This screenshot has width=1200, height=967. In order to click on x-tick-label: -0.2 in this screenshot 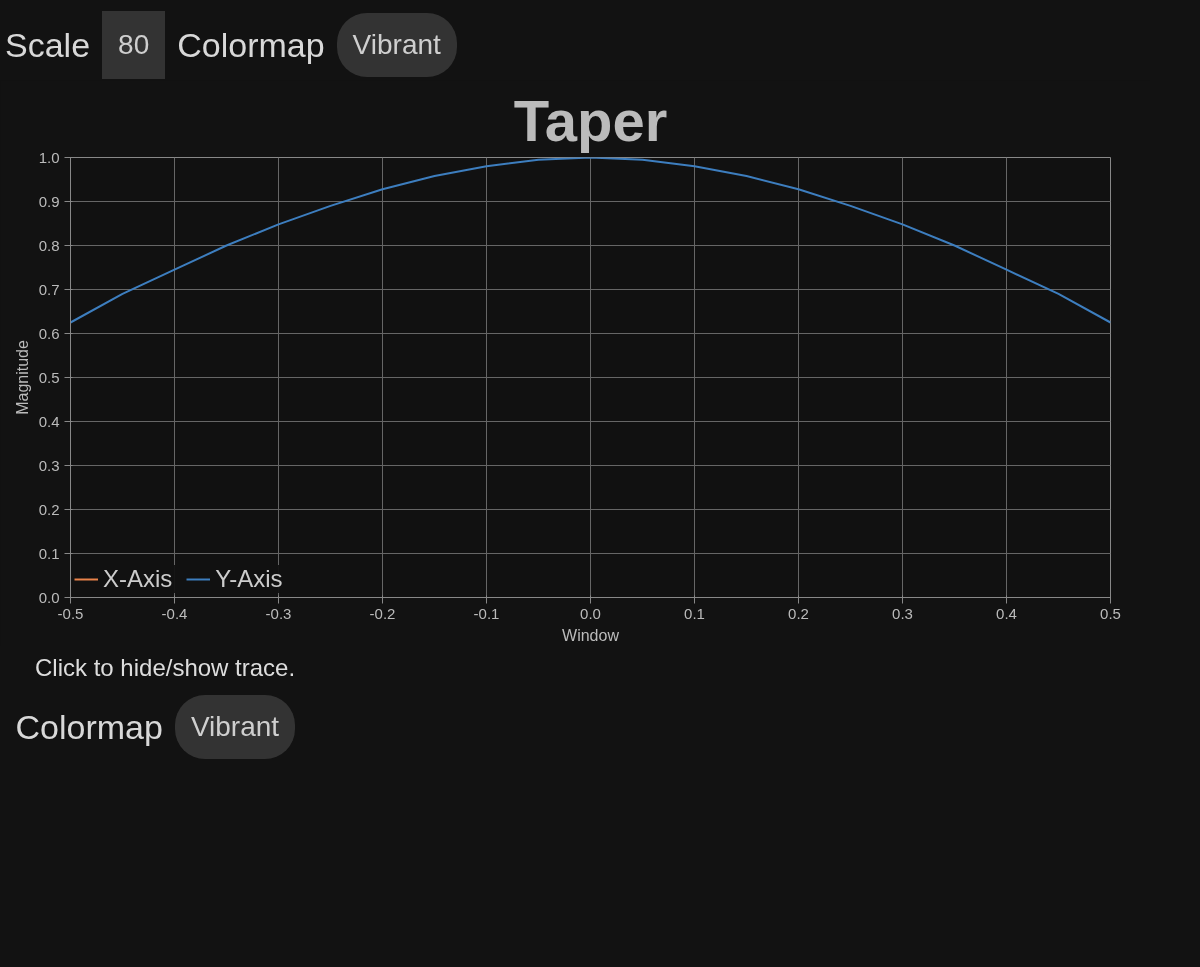, I will do `click(382, 613)`.